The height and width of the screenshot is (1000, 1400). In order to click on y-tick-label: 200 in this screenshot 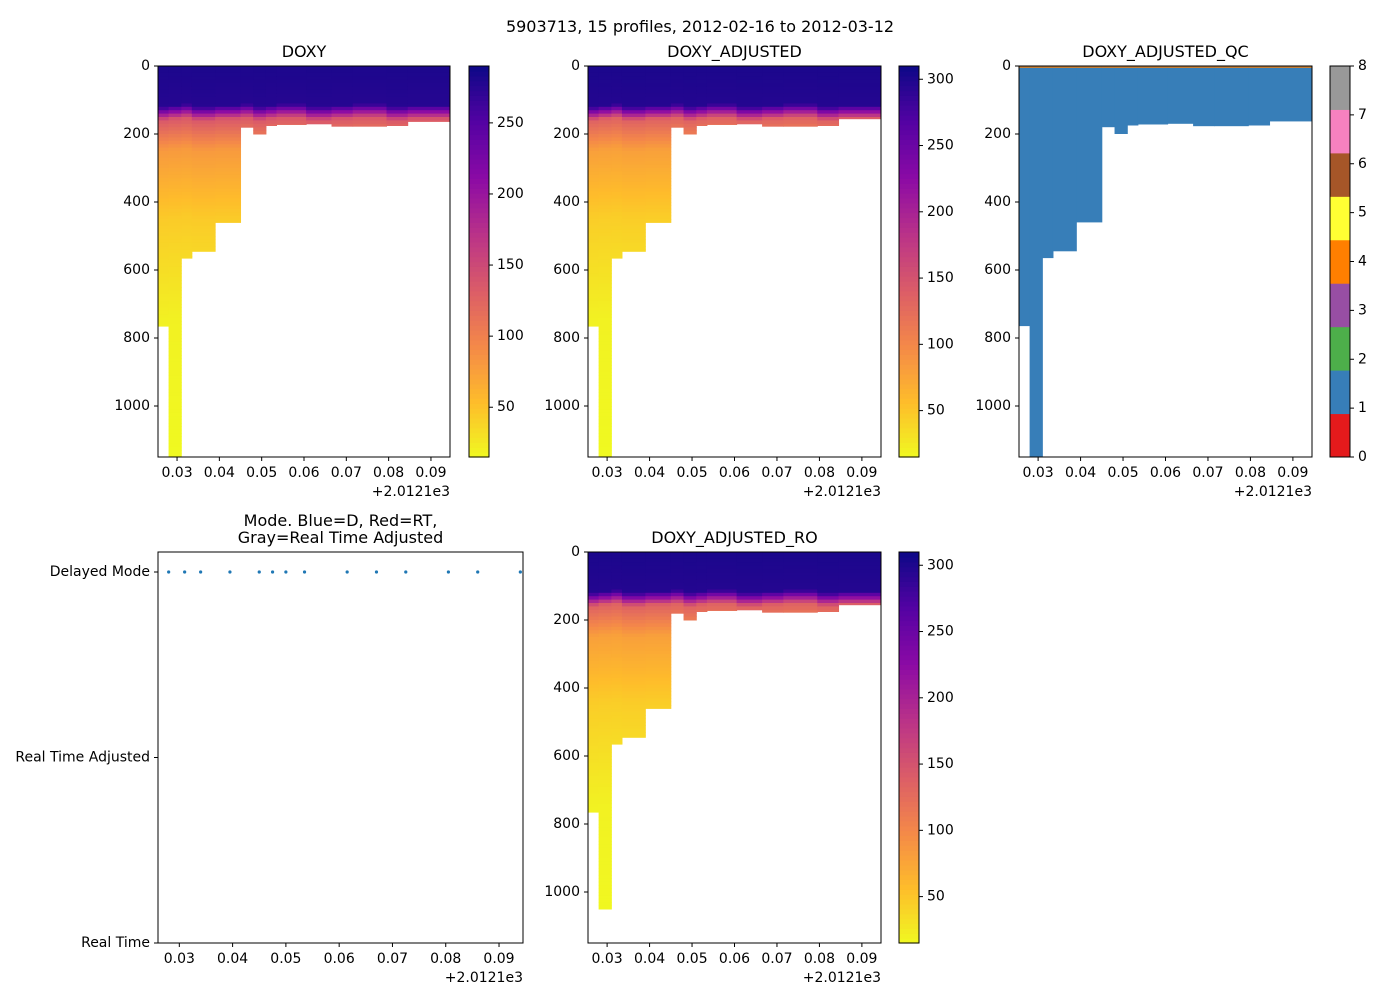, I will do `click(136, 134)`.